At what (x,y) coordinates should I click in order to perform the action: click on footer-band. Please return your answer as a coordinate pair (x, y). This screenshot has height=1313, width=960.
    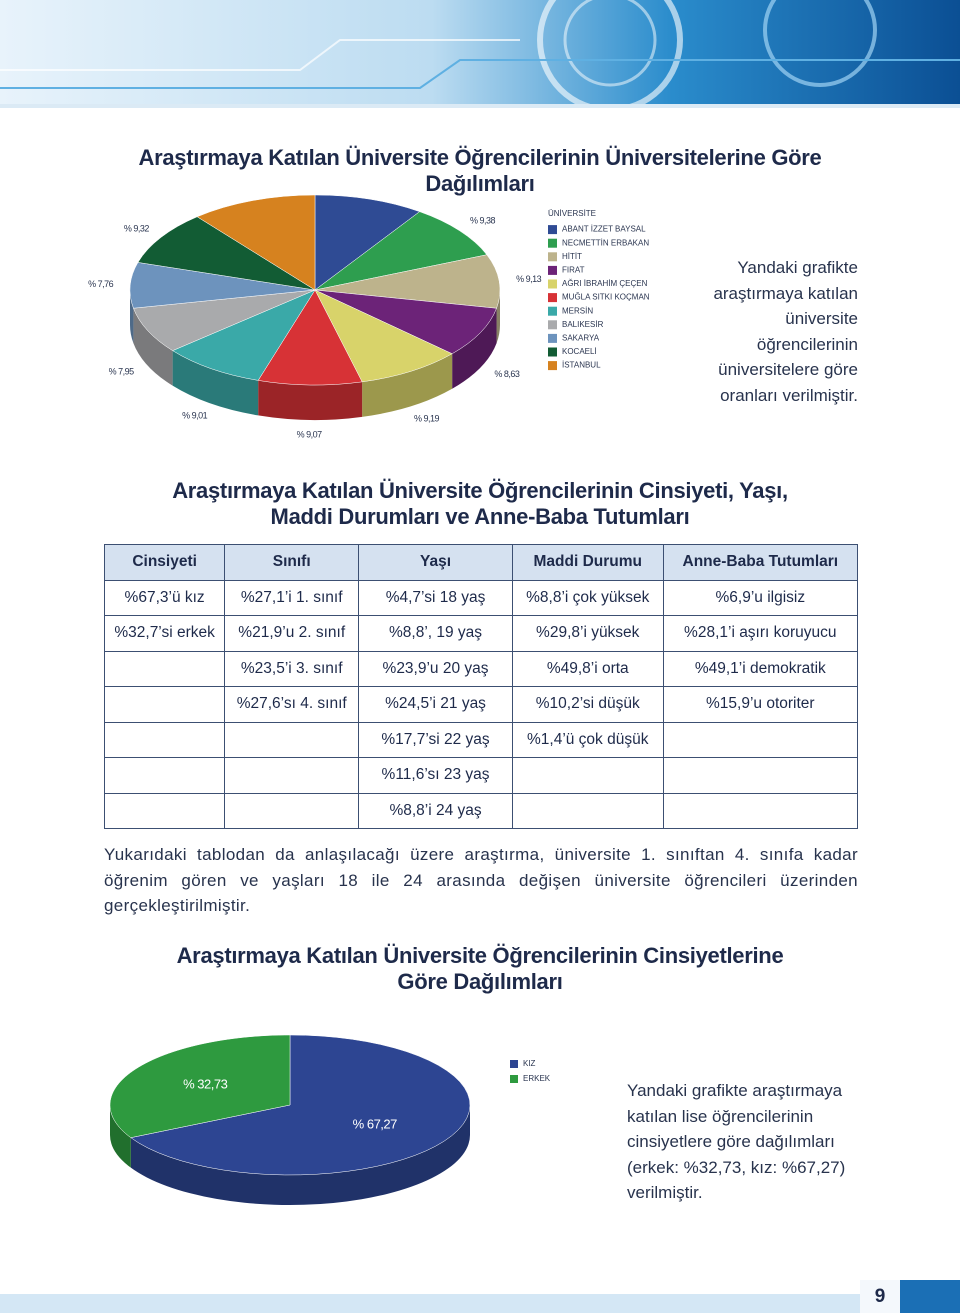
    Looking at the image, I should click on (480, 1296).